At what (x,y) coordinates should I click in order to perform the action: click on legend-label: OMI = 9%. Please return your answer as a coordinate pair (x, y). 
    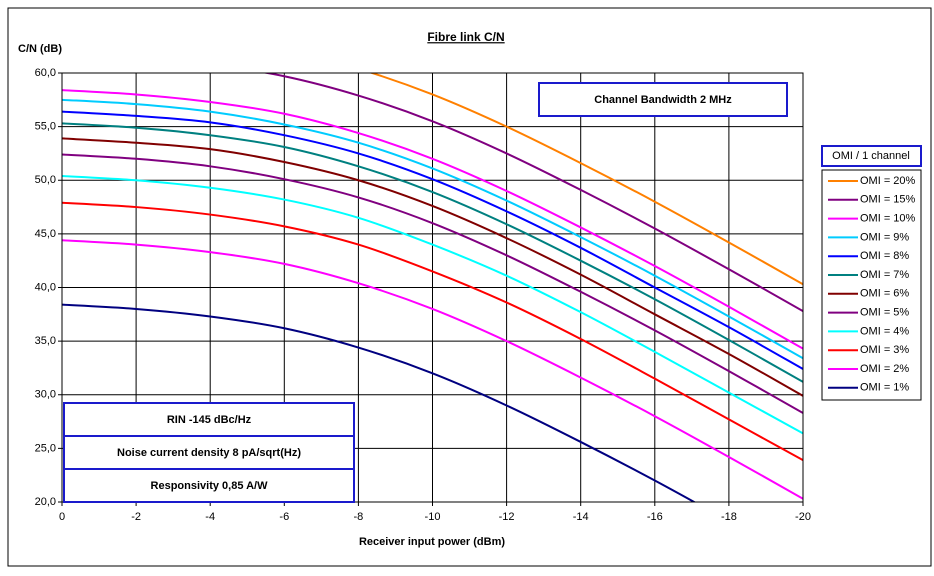
    Looking at the image, I should click on (884, 237).